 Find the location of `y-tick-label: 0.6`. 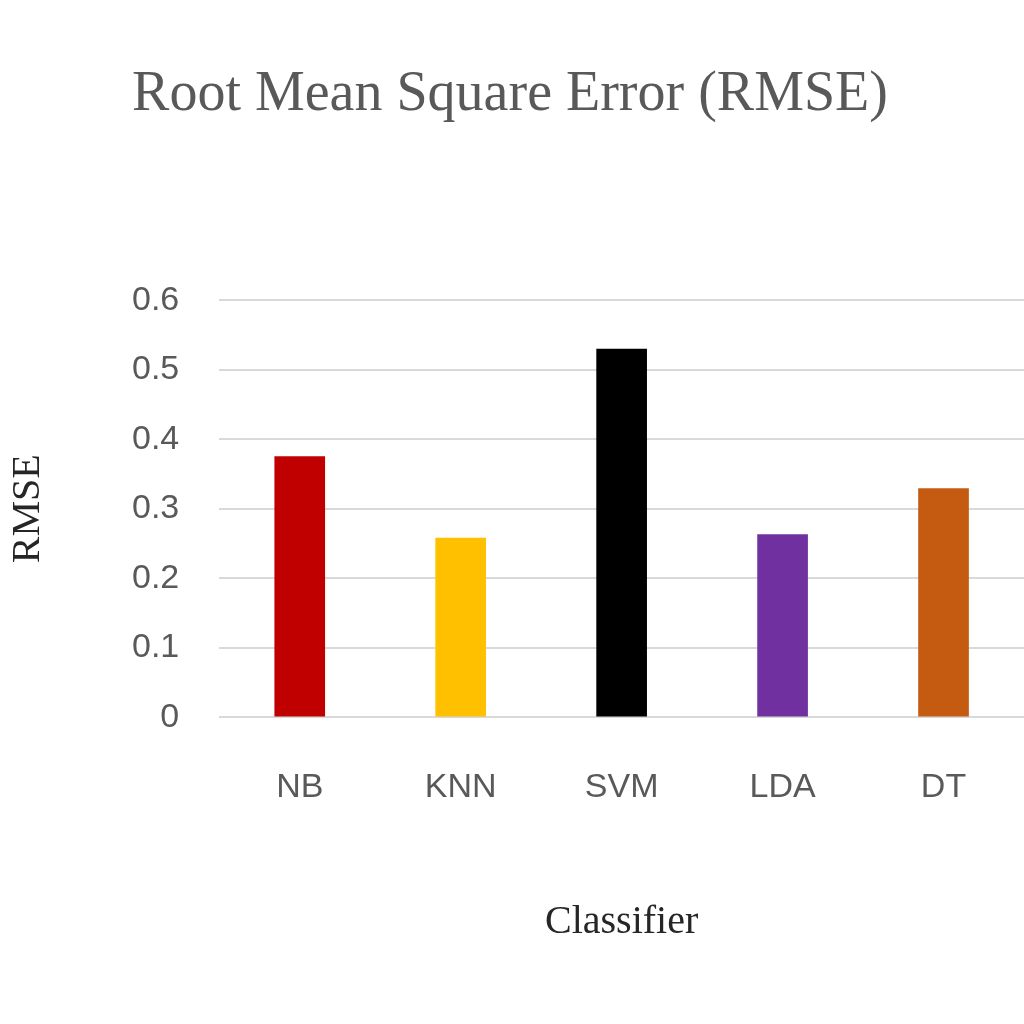

y-tick-label: 0.6 is located at coordinates (156, 297).